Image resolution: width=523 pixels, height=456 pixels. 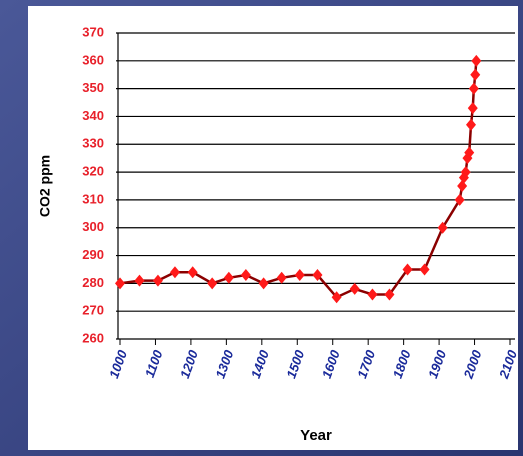 What do you see at coordinates (93, 115) in the screenshot?
I see `y-tick-label: 340` at bounding box center [93, 115].